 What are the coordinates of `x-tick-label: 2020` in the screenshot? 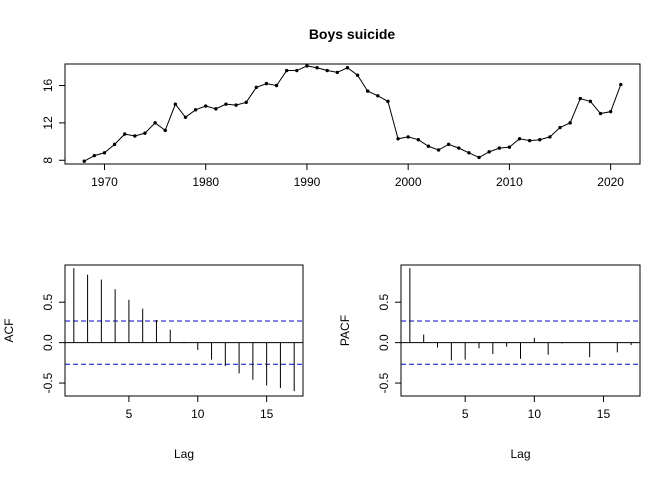 It's located at (610, 182).